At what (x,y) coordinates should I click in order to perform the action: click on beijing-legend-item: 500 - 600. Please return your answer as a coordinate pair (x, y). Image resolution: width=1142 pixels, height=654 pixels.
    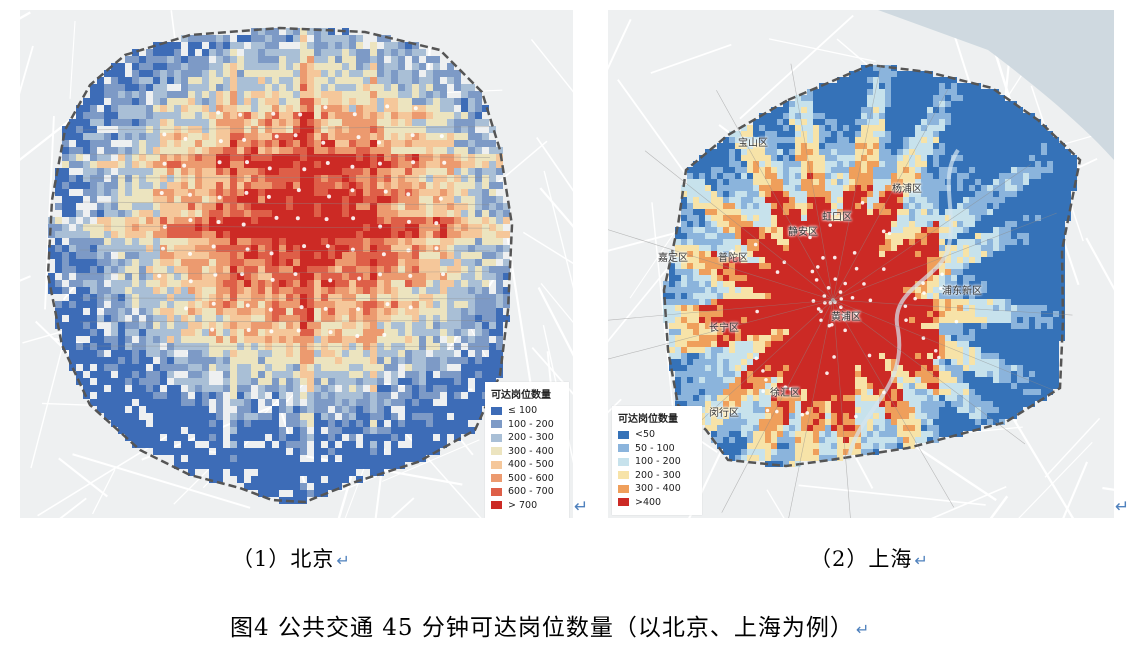
    Looking at the image, I should click on (526, 479).